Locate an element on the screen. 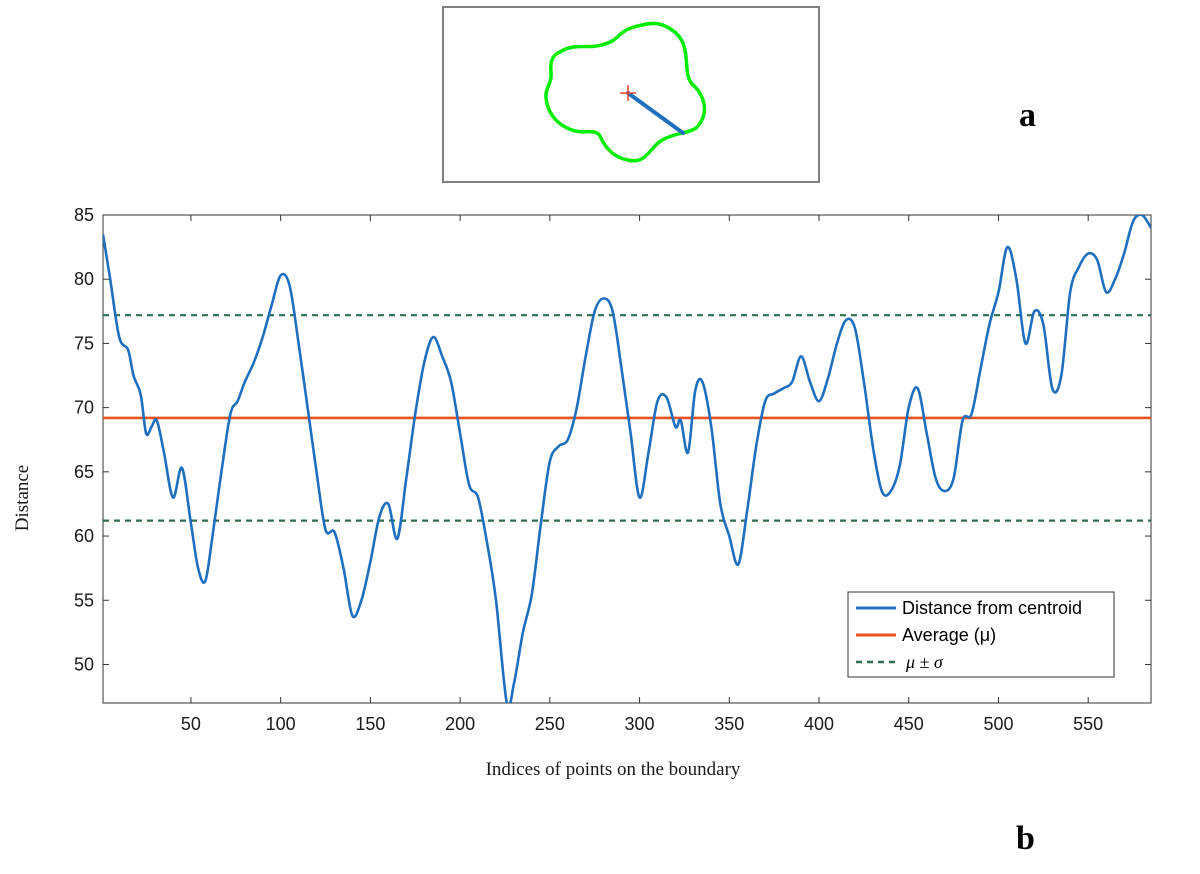  y-axis-label: Distance is located at coordinates (22, 498).